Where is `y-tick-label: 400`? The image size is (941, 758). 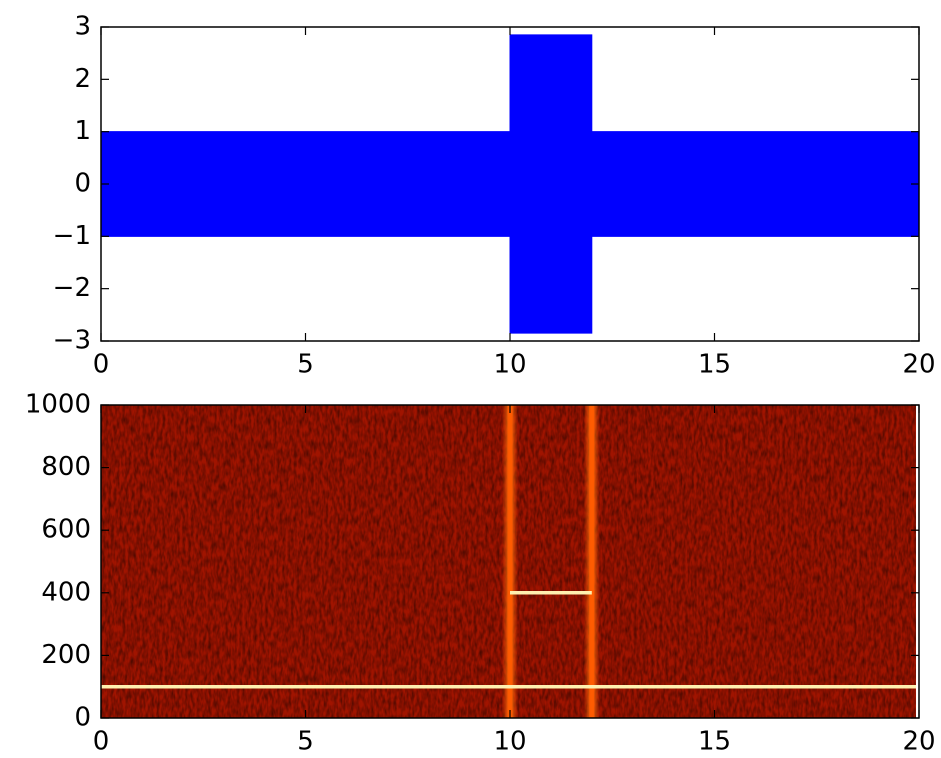 y-tick-label: 400 is located at coordinates (66, 592).